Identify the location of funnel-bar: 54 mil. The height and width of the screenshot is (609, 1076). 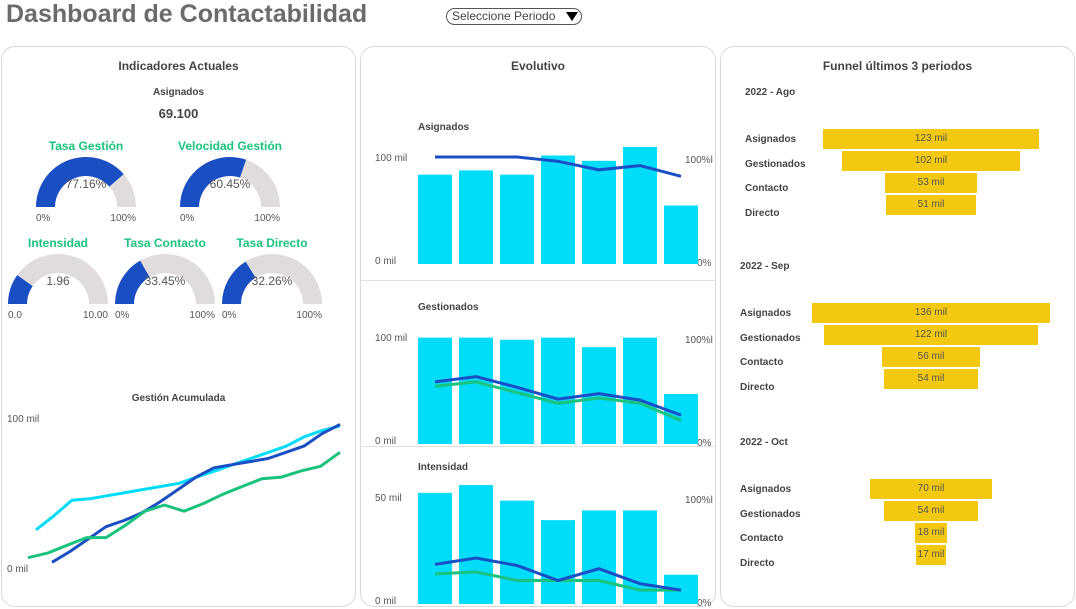
(931, 511).